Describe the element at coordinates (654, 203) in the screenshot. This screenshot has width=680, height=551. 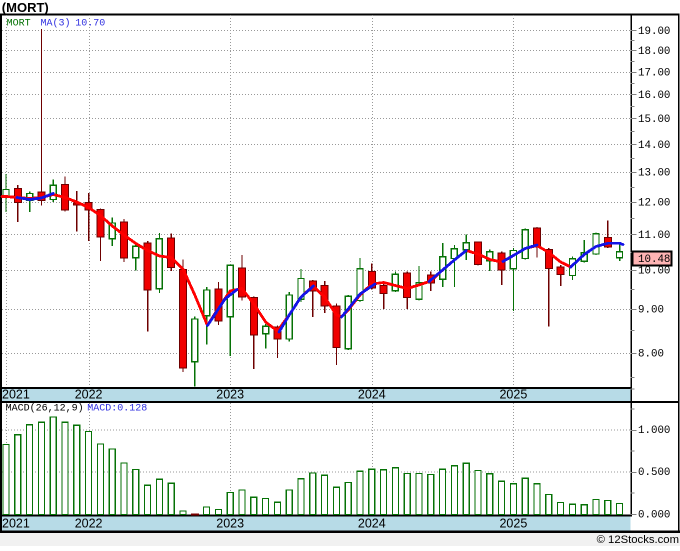
I see `svg-text: 12.00` at that location.